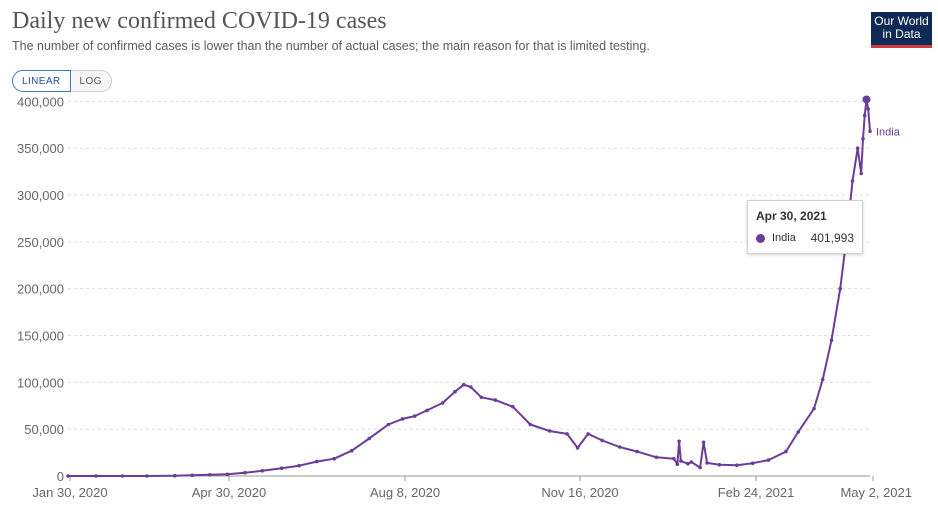 Image resolution: width=938 pixels, height=506 pixels. I want to click on highlight-point, so click(866, 99).